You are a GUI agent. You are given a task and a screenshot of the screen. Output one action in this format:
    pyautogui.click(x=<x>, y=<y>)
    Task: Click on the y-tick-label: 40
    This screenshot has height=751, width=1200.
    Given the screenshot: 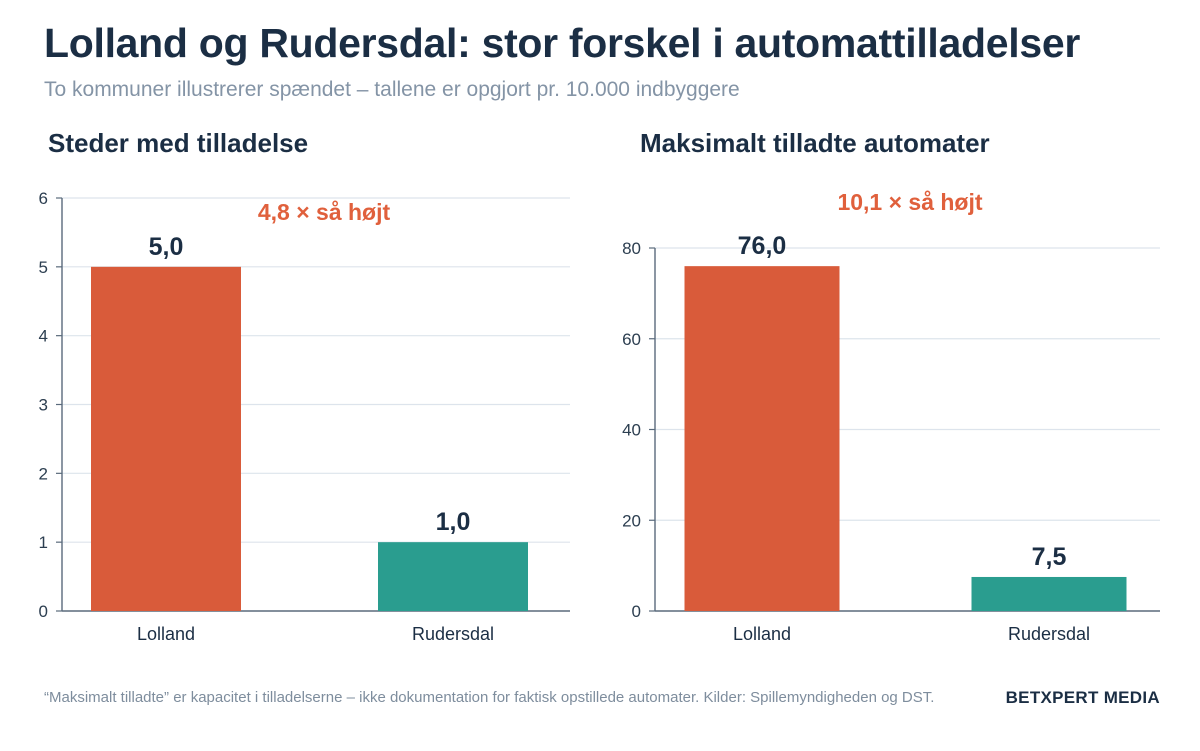 What is the action you would take?
    pyautogui.click(x=631, y=430)
    